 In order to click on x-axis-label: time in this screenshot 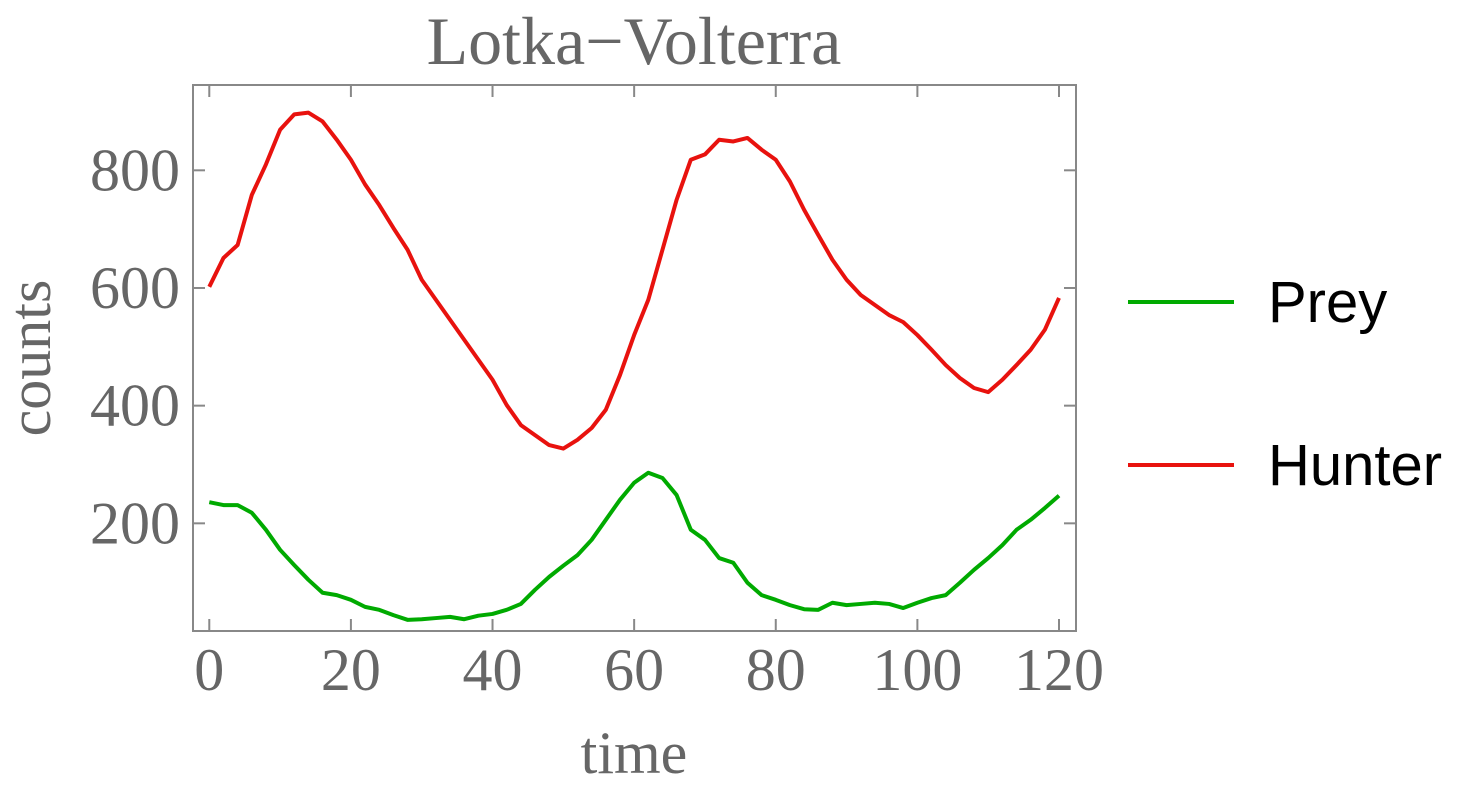, I will do `click(634, 753)`.